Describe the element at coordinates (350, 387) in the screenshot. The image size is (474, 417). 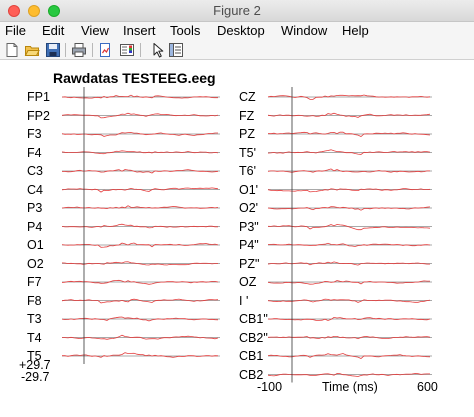
I see `x-axis-title: Time (ms)` at that location.